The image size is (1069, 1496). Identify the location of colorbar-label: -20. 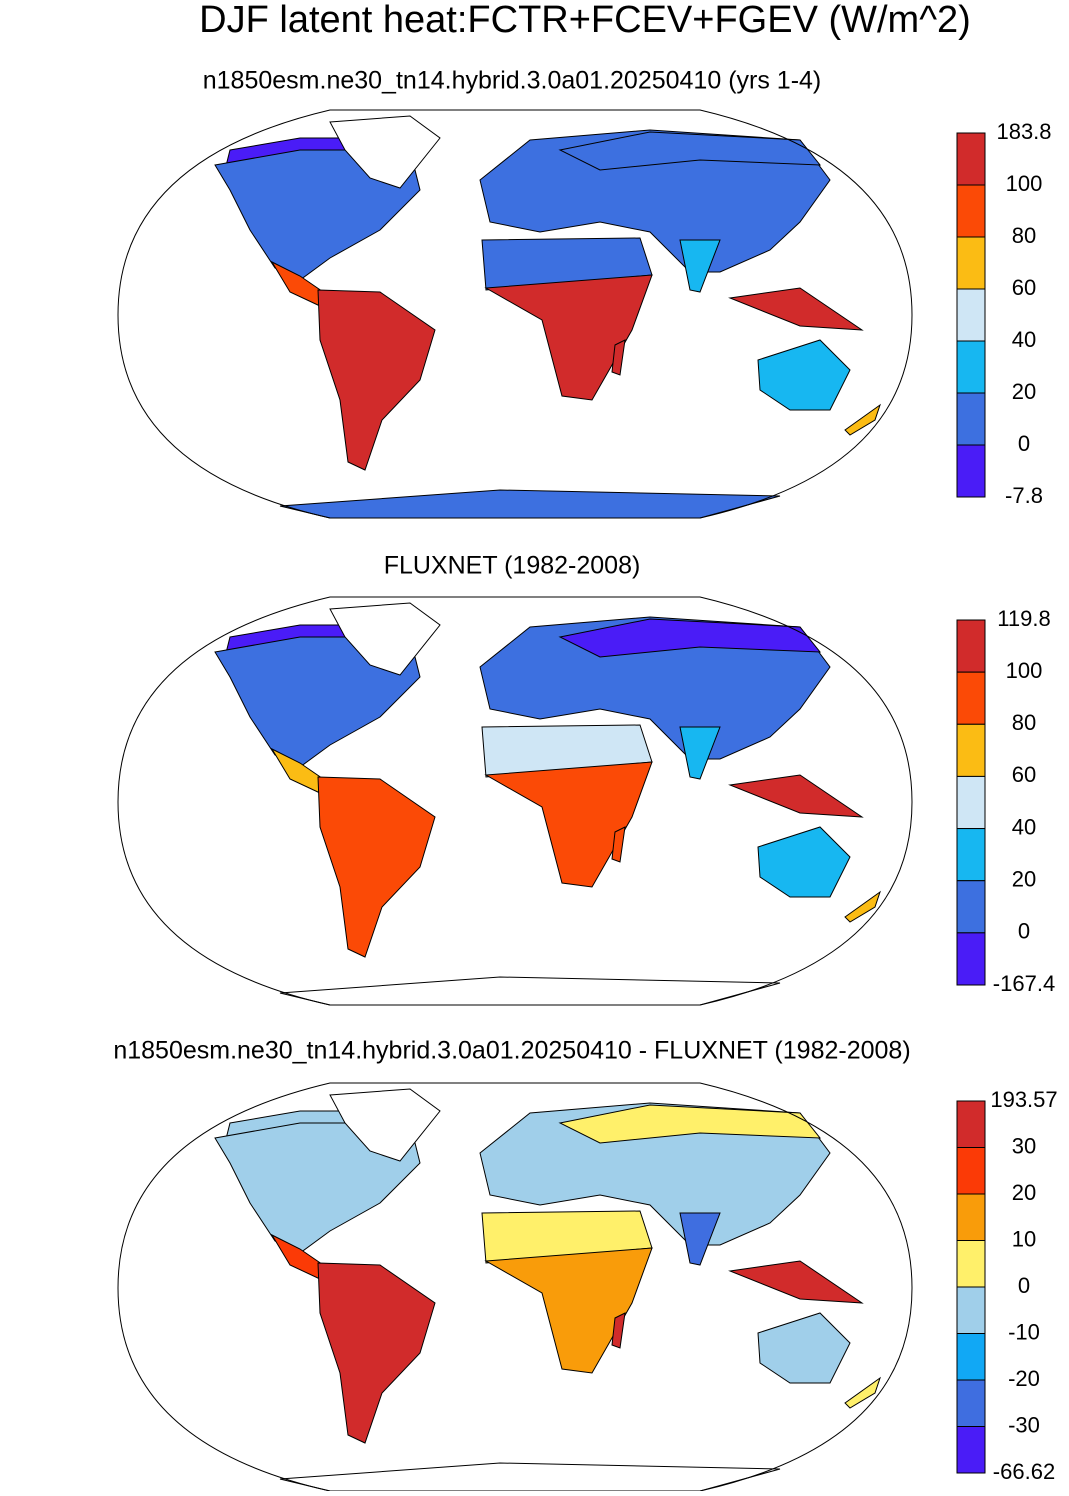
(1024, 1378).